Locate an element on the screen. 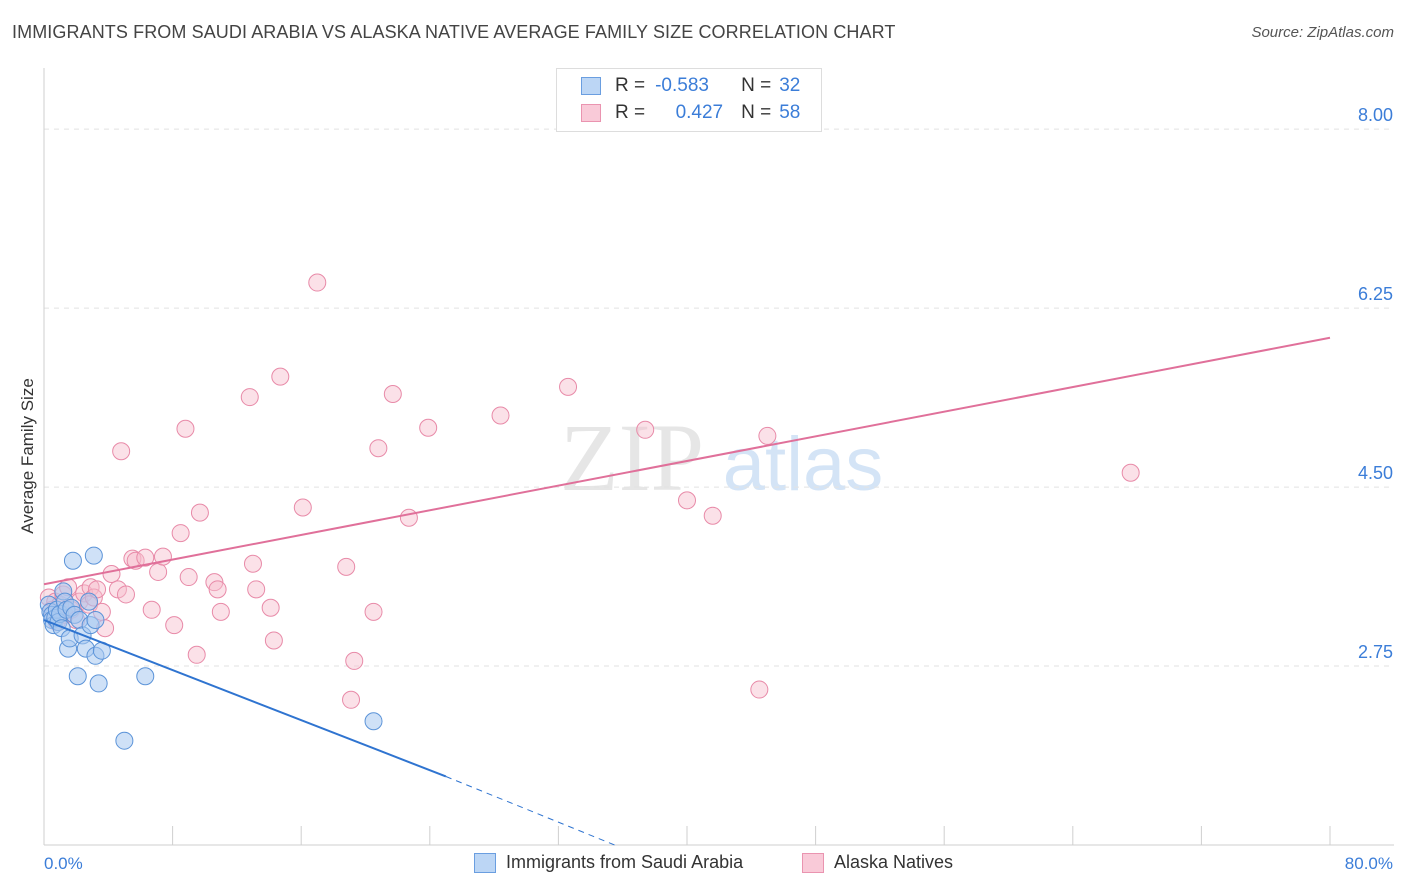 This screenshot has width=1406, height=892. y-axis-label: Average Family Size is located at coordinates (27, 456).